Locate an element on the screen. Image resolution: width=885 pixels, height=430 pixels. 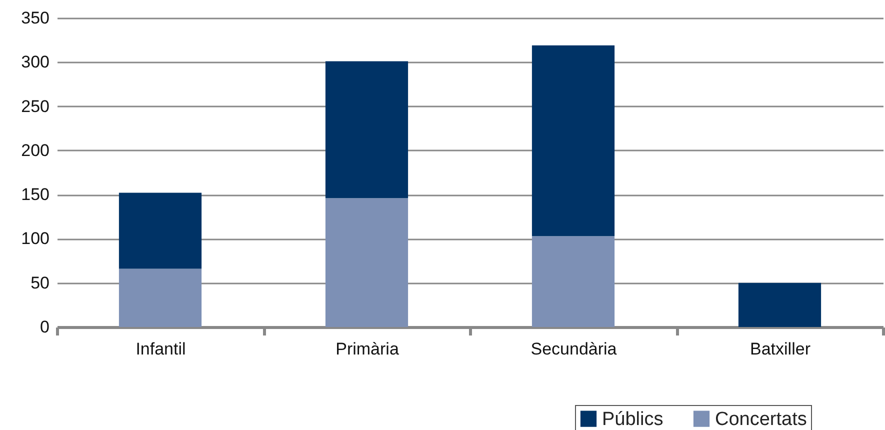
x-tick-label: Secundària is located at coordinates (574, 349).